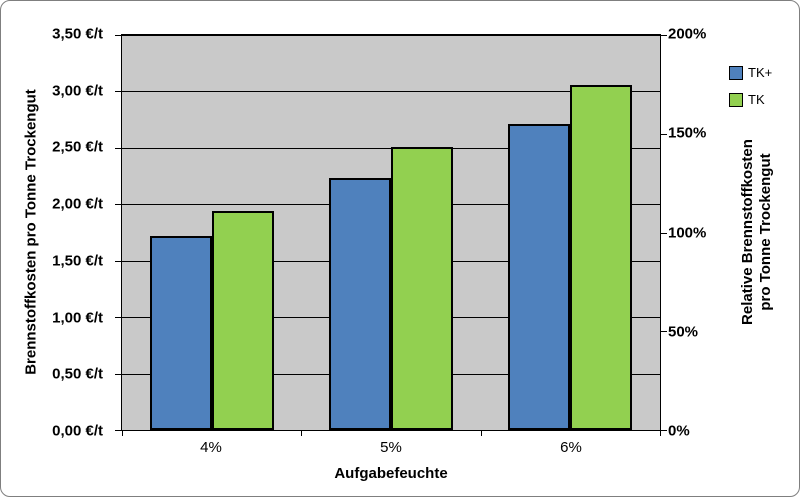 The image size is (800, 497). What do you see at coordinates (391, 473) in the screenshot?
I see `x-axis-title: Aufgabefeuchte` at bounding box center [391, 473].